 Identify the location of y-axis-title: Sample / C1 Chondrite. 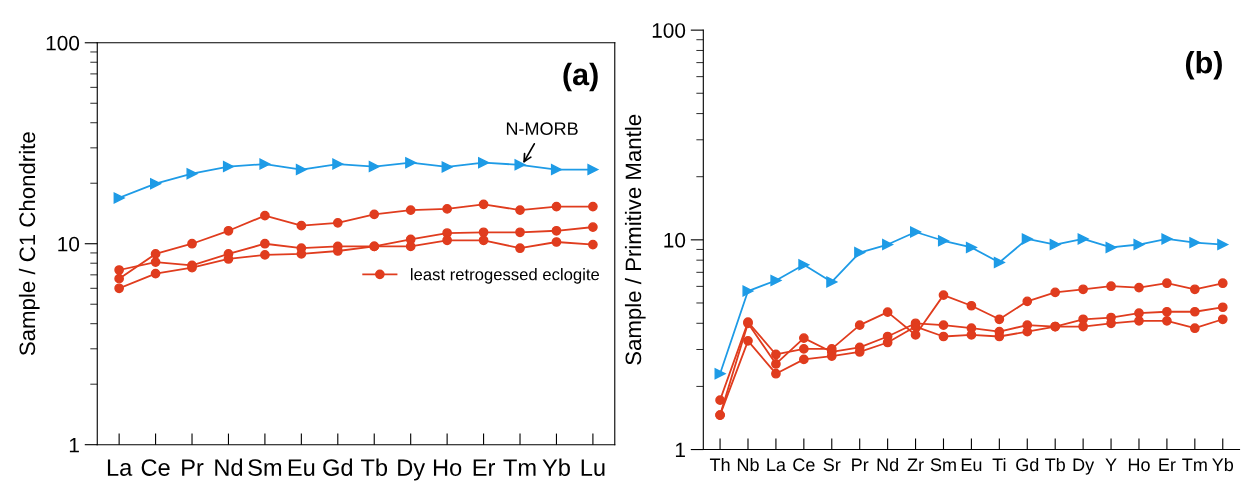
(29, 244).